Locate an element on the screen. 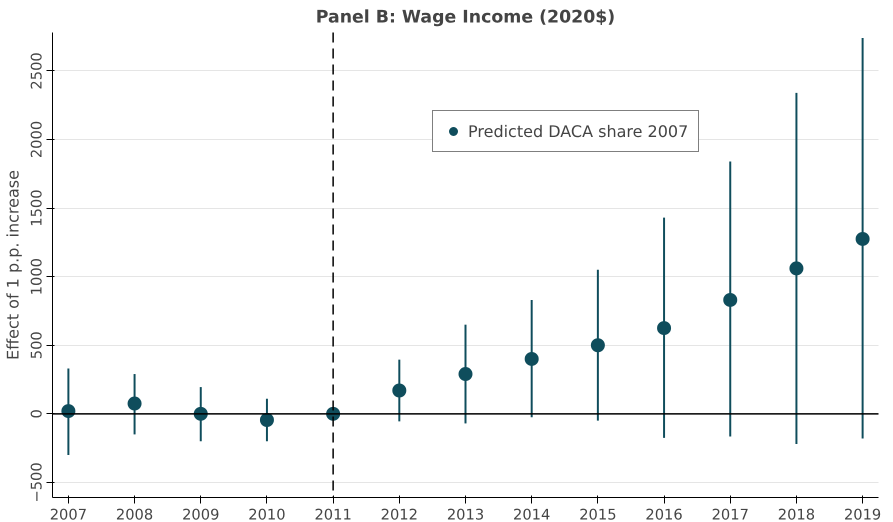 The height and width of the screenshot is (522, 893). y-tick-label: 2000 is located at coordinates (37, 139).